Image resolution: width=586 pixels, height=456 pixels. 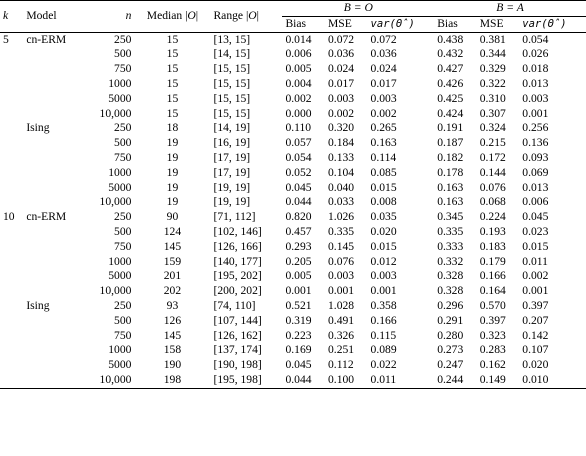 I want to click on cell-var-o: 0.089, so click(x=383, y=350).